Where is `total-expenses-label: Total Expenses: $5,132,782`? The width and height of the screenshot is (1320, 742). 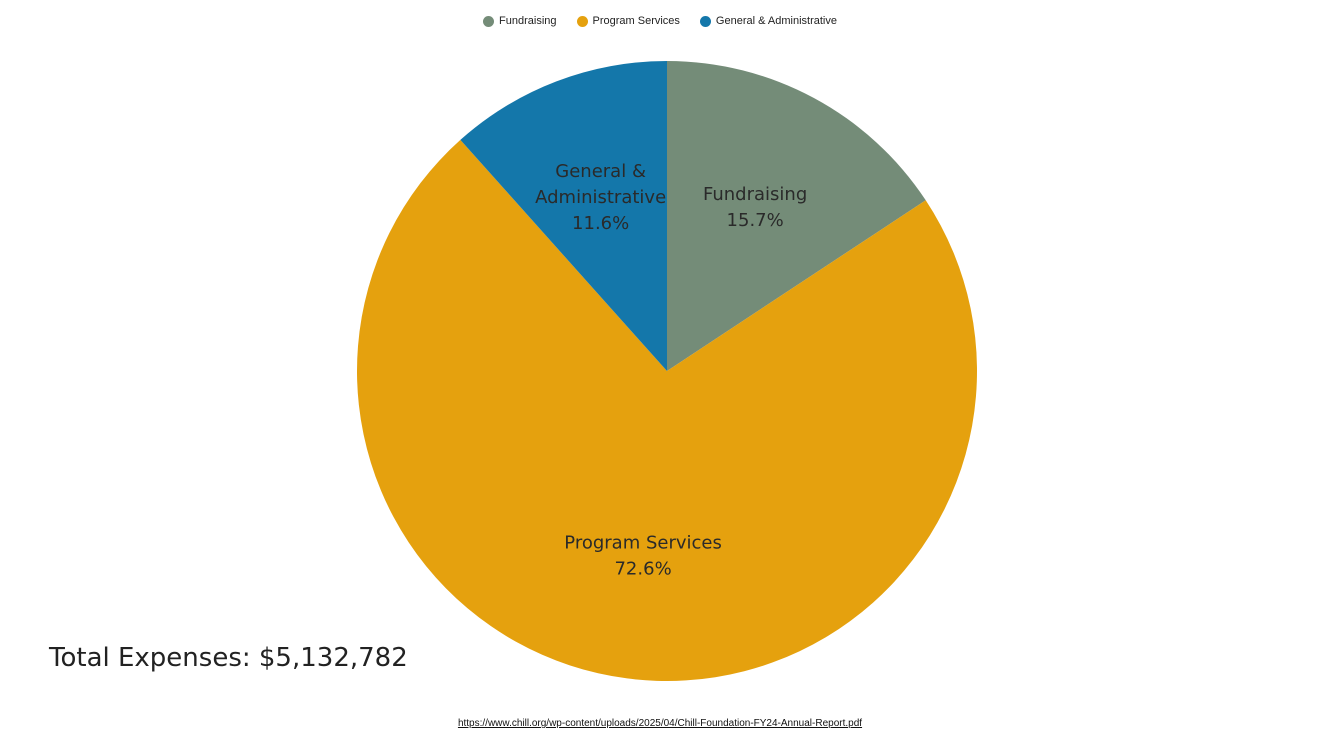
total-expenses-label: Total Expenses: $5,132,782 is located at coordinates (228, 658).